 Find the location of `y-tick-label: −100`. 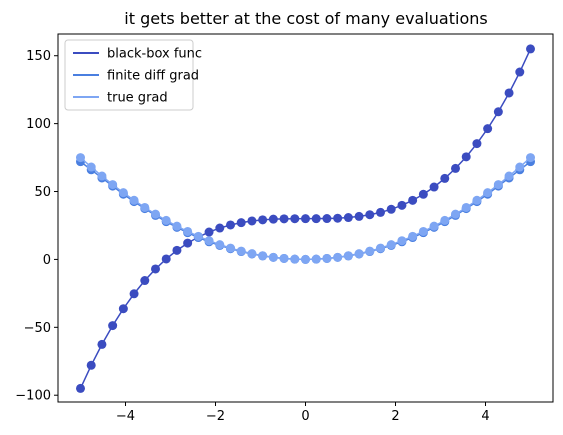

y-tick-label: −100 is located at coordinates (33, 396).